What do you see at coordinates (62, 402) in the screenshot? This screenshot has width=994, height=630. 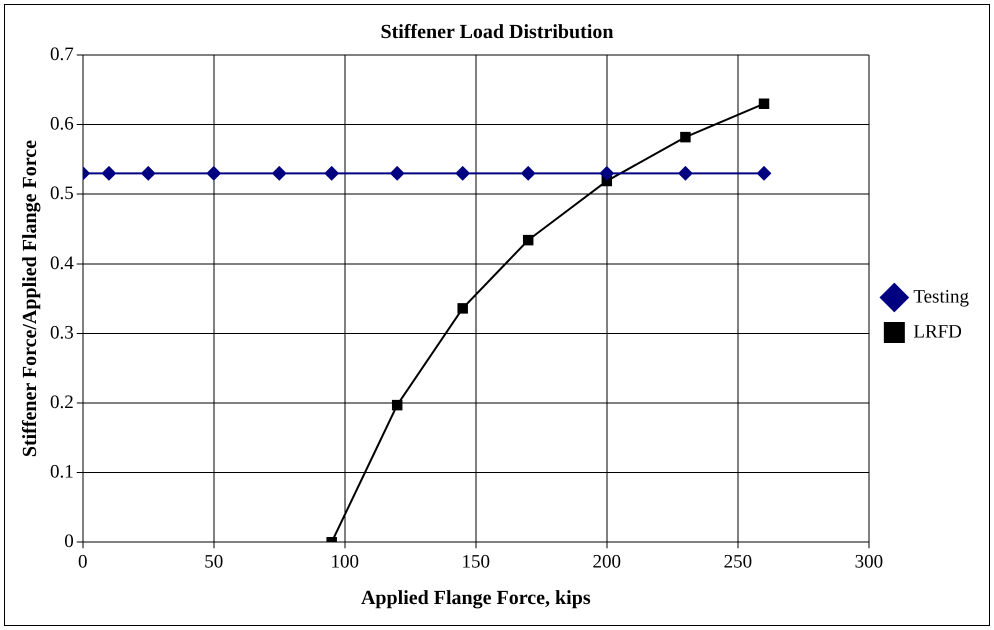 I see `y-tick-label: 0.2` at bounding box center [62, 402].